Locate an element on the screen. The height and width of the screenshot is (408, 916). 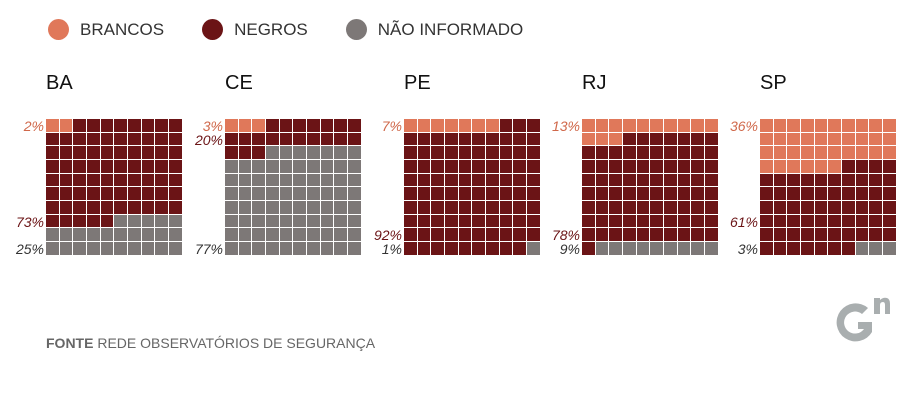
data-label: 7% is located at coordinates (391, 126).